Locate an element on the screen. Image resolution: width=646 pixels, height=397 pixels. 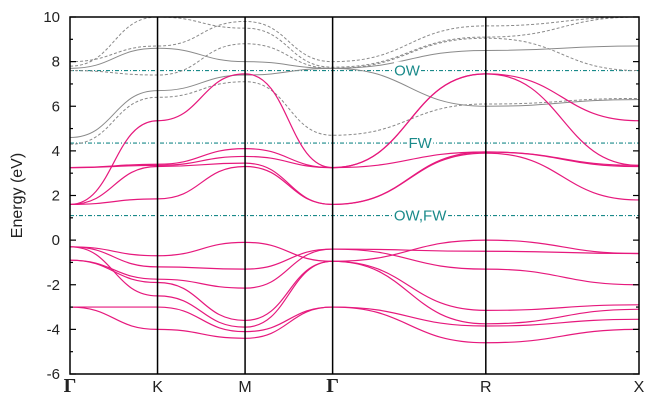
kpoint-label-4: R is located at coordinates (486, 387).